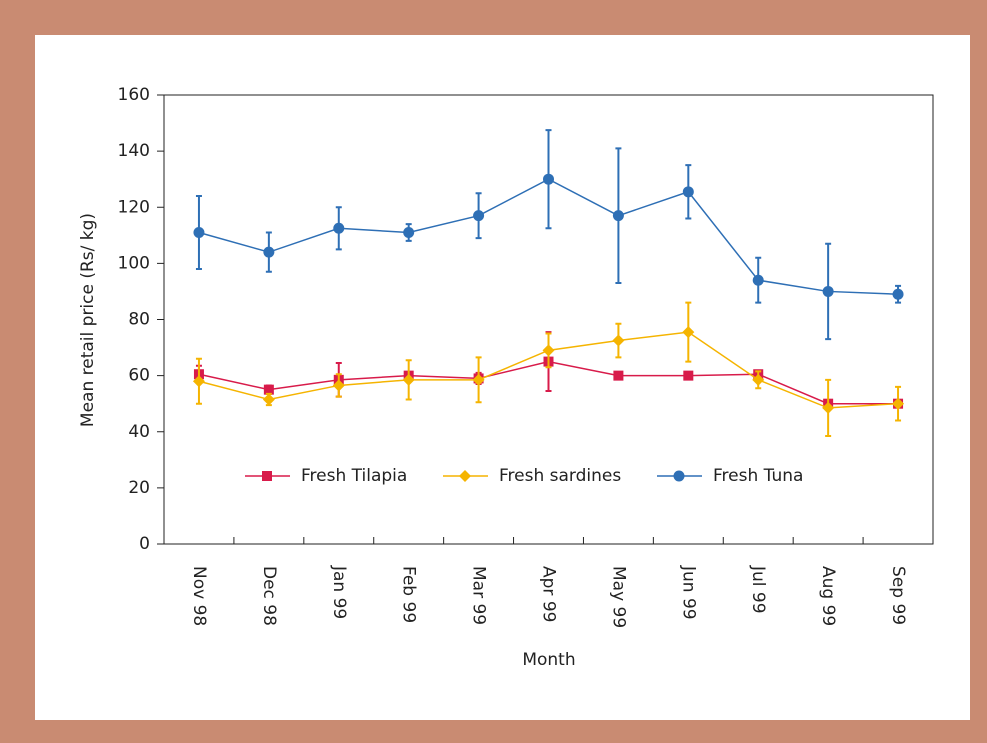  I want to click on x-tick-label: Jun 99, so click(688, 592).